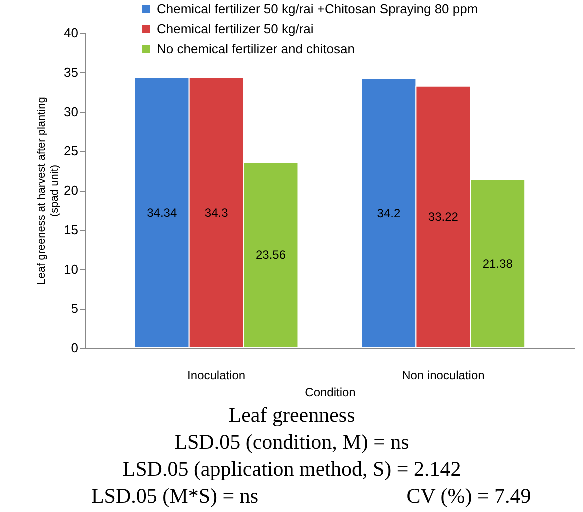 This screenshot has height=512, width=583. What do you see at coordinates (74, 348) in the screenshot?
I see `y-tick-label: 0` at bounding box center [74, 348].